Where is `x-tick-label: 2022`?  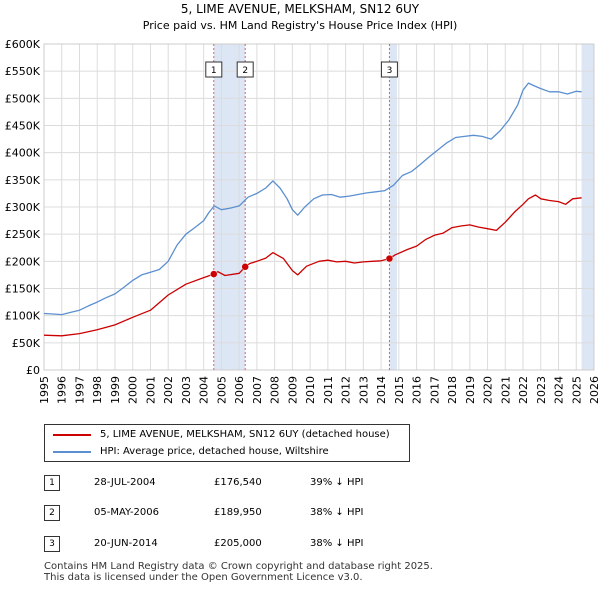 x-tick-label: 2022 is located at coordinates (523, 390).